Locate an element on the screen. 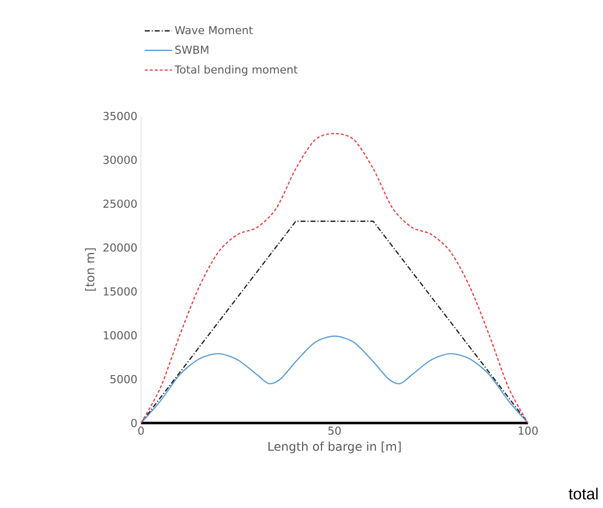 The image size is (603, 508). y-tick-label: 35000 is located at coordinates (120, 116).